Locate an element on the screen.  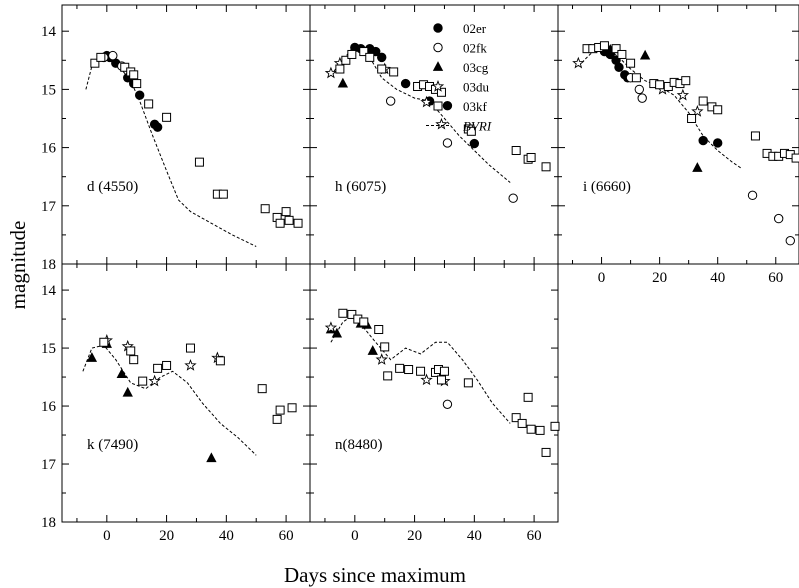
panel-4: k (7490) is located at coordinates (186, 393).